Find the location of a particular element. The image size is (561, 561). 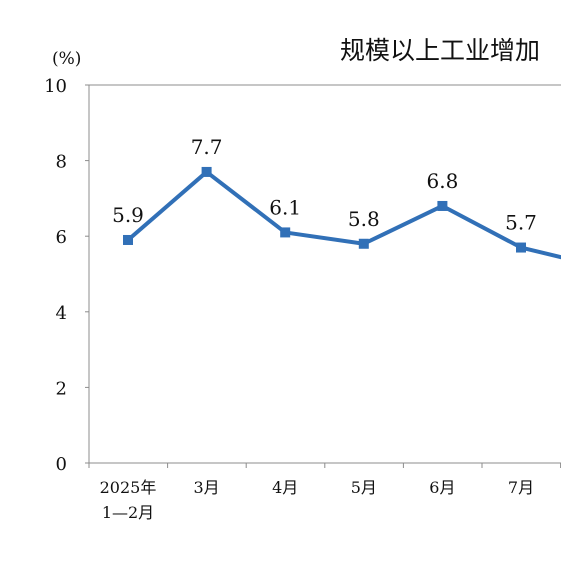

x-axis: 2025年 1—2月 3月 4月 5月 6月 7月 is located at coordinates (324, 492).